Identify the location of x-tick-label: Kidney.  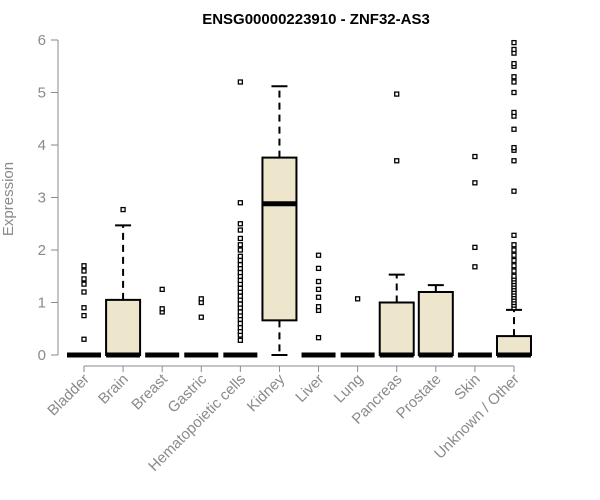
(266, 392).